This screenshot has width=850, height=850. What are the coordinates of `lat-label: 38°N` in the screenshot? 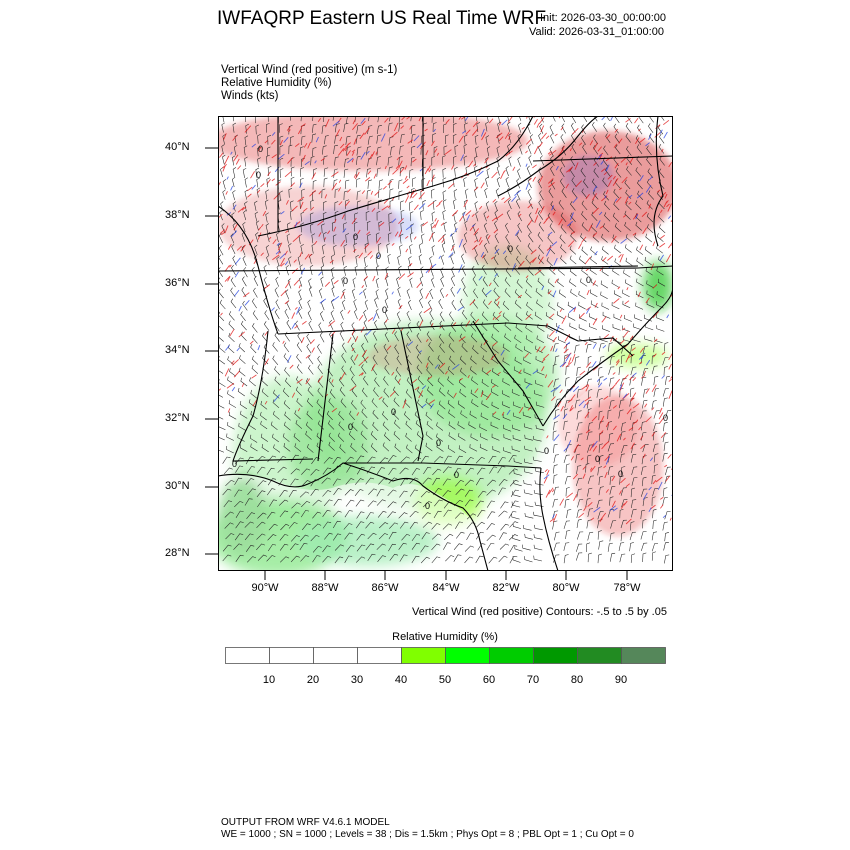 It's located at (177, 215).